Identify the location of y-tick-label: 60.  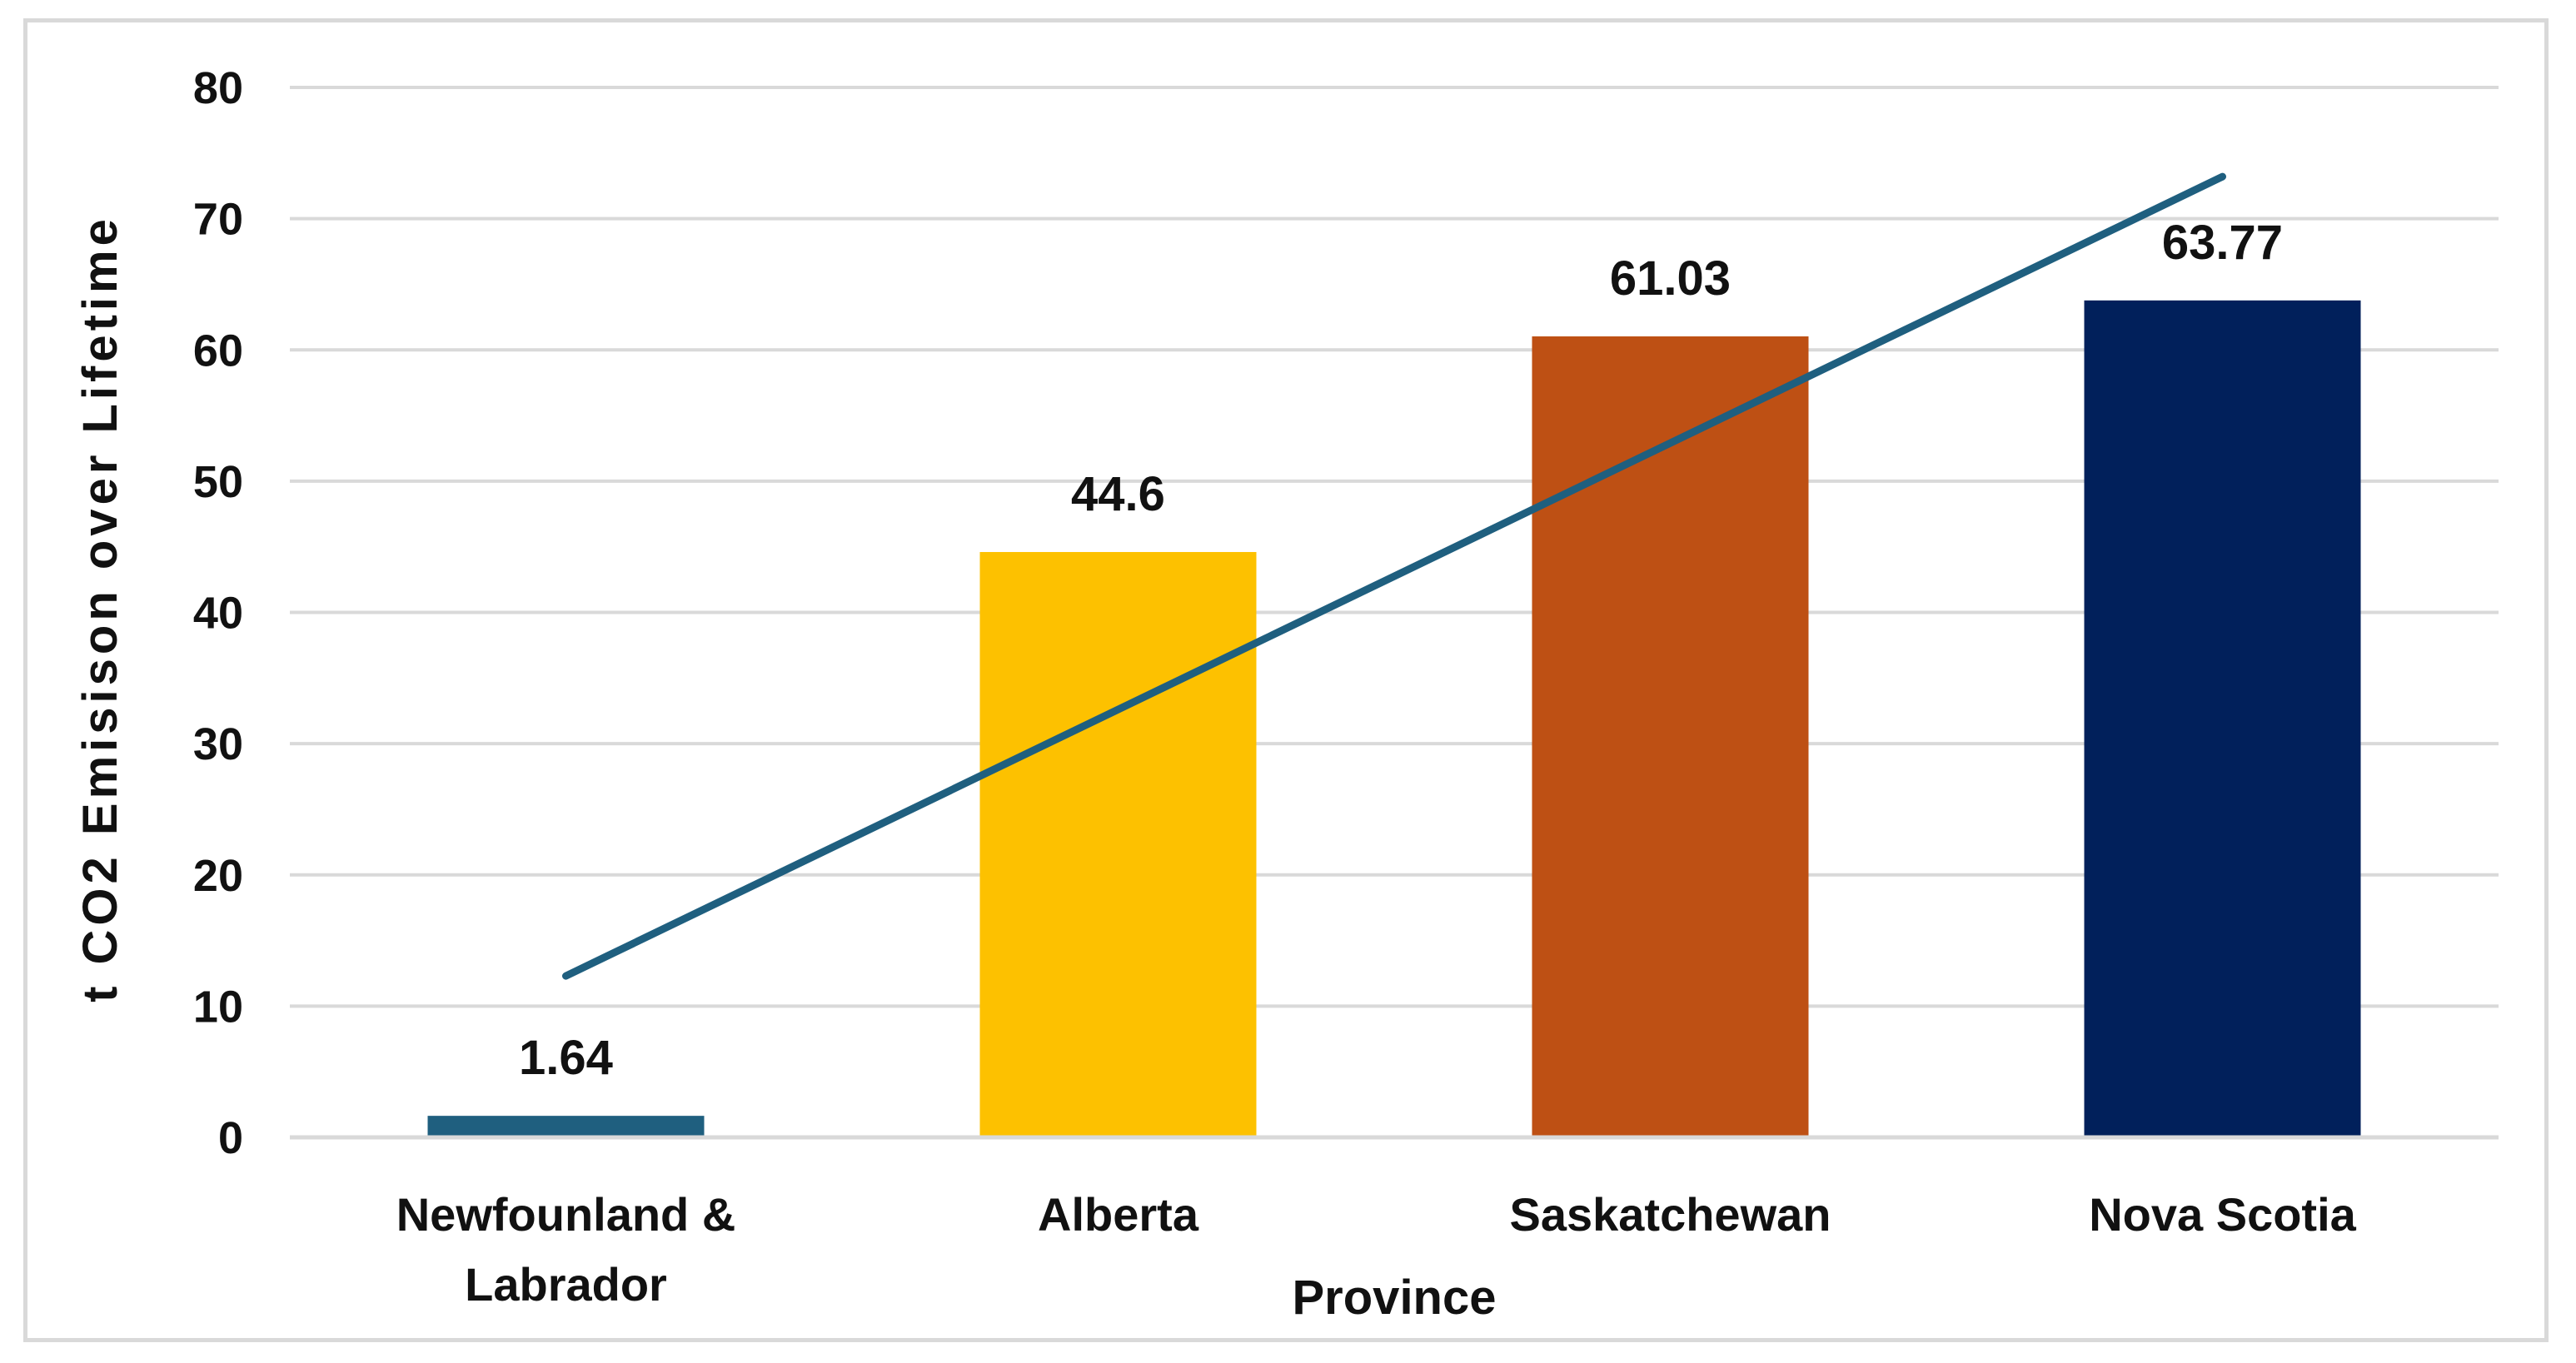
(218, 351).